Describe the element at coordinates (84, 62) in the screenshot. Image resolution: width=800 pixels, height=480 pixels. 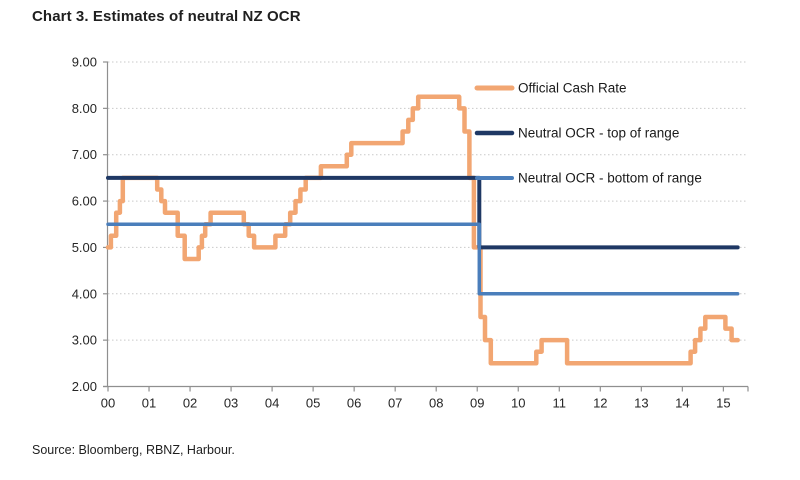
I see `y-tick-label-9: 9.00` at that location.